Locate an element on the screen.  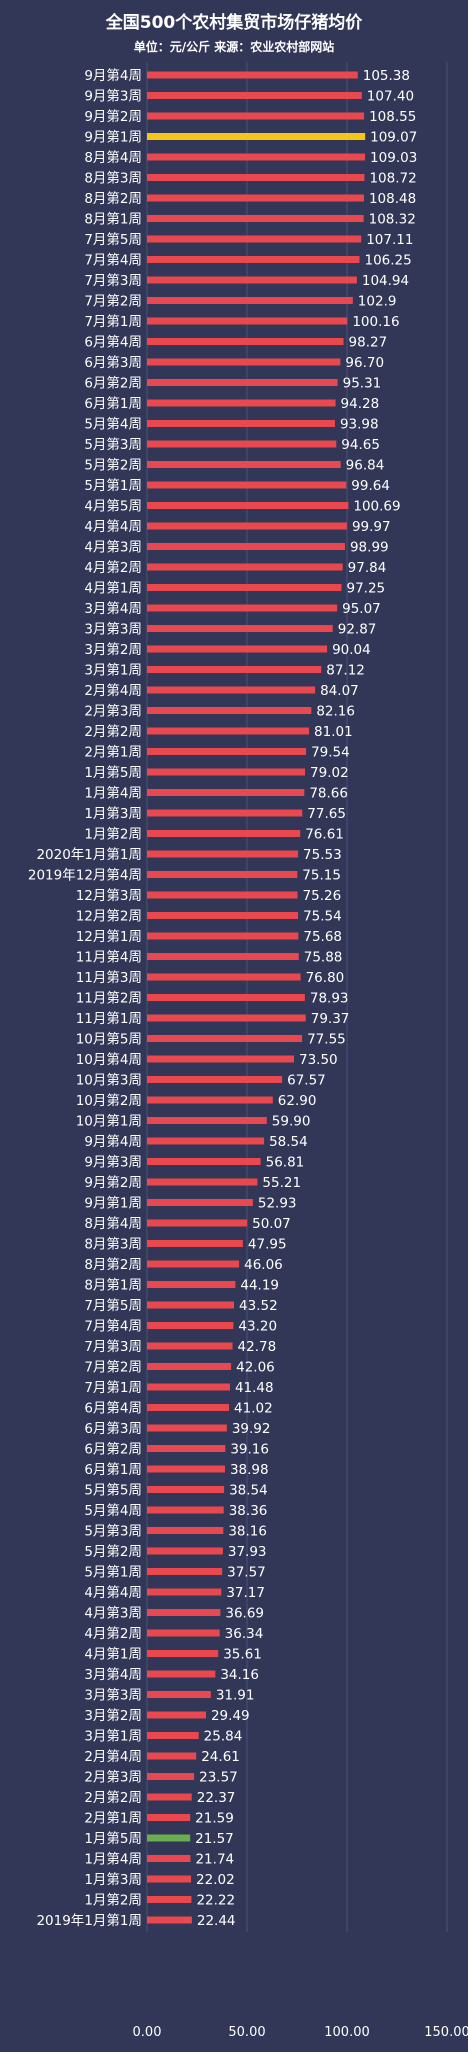
value-label: 77.65 is located at coordinates (326, 814).